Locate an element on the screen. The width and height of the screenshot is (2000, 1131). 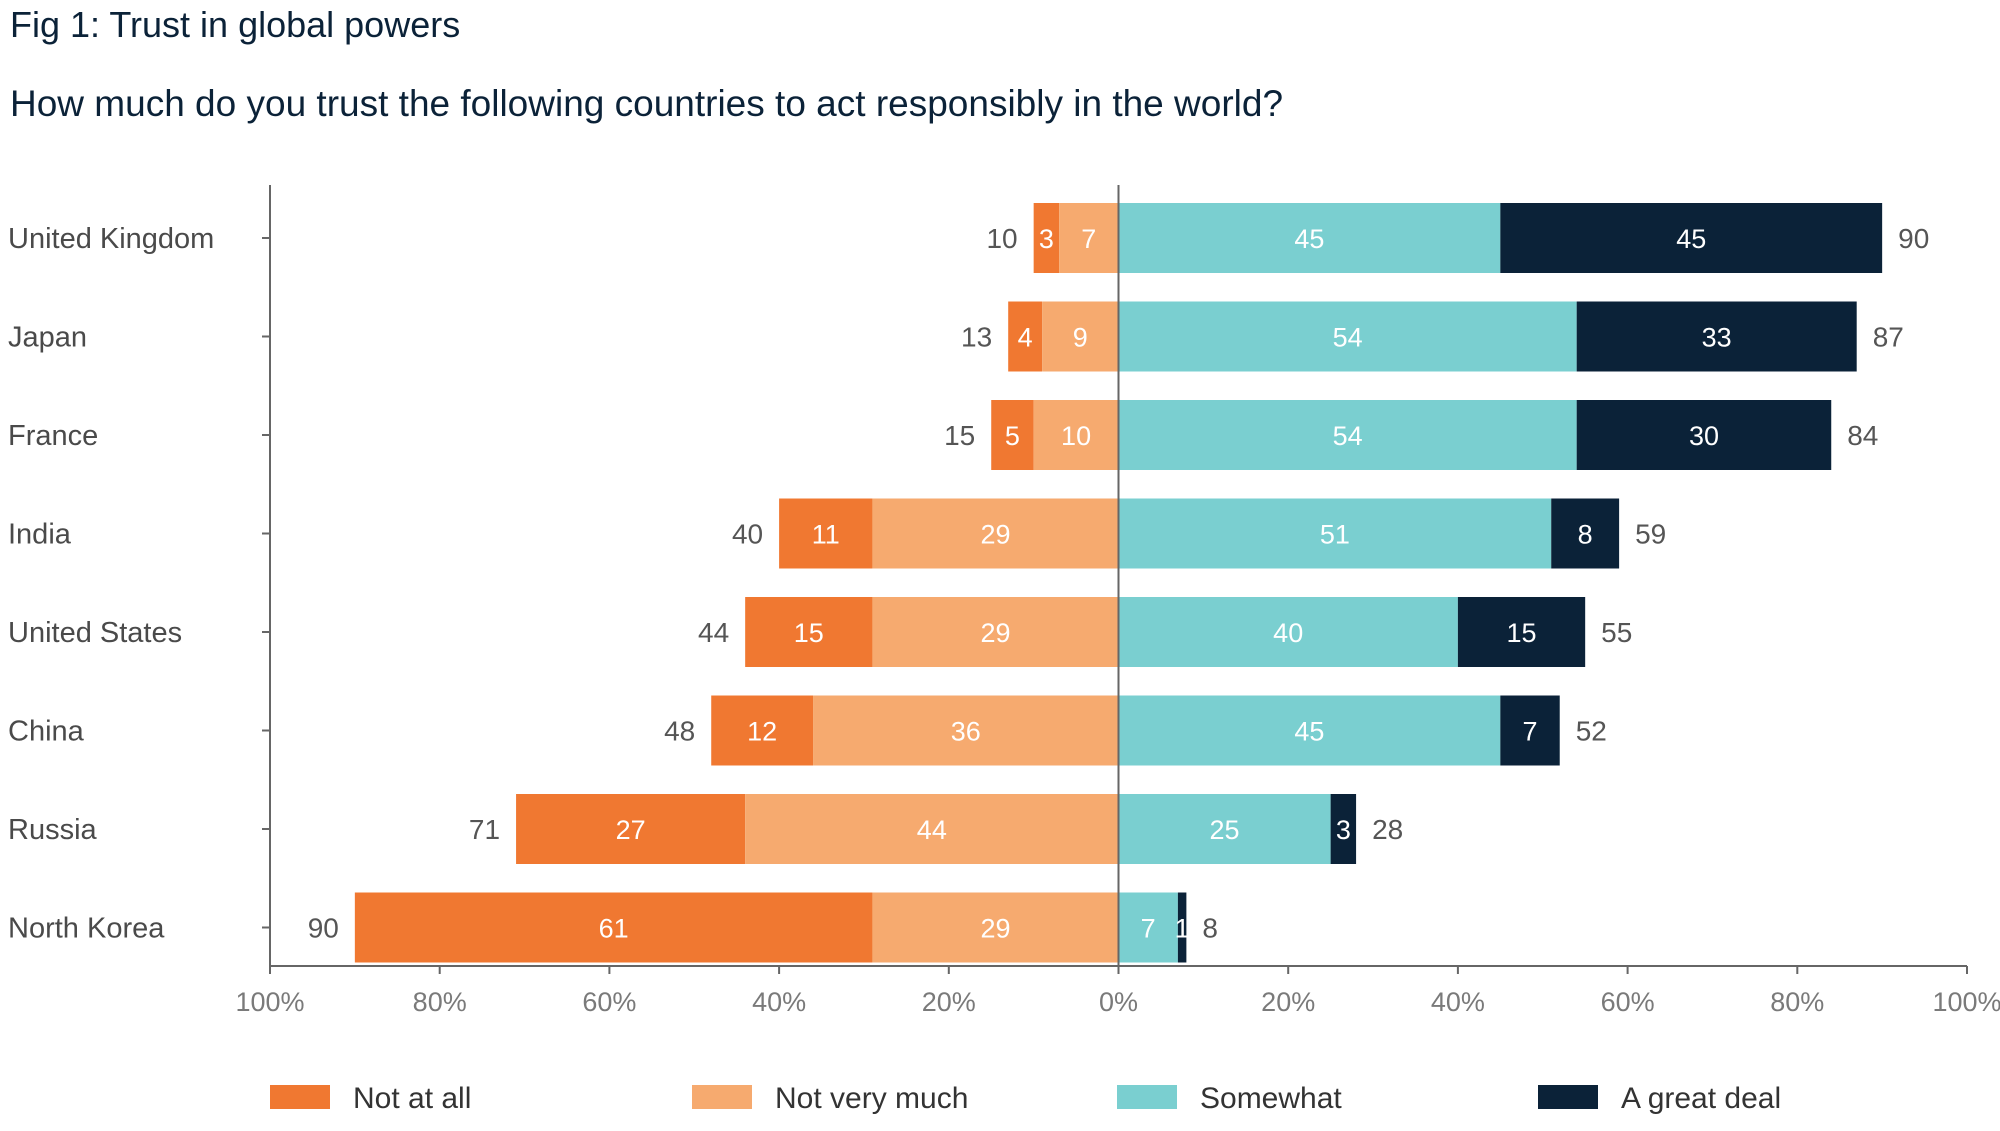
data-label-not-at-all-united-kingdom: 3 is located at coordinates (1046, 239).